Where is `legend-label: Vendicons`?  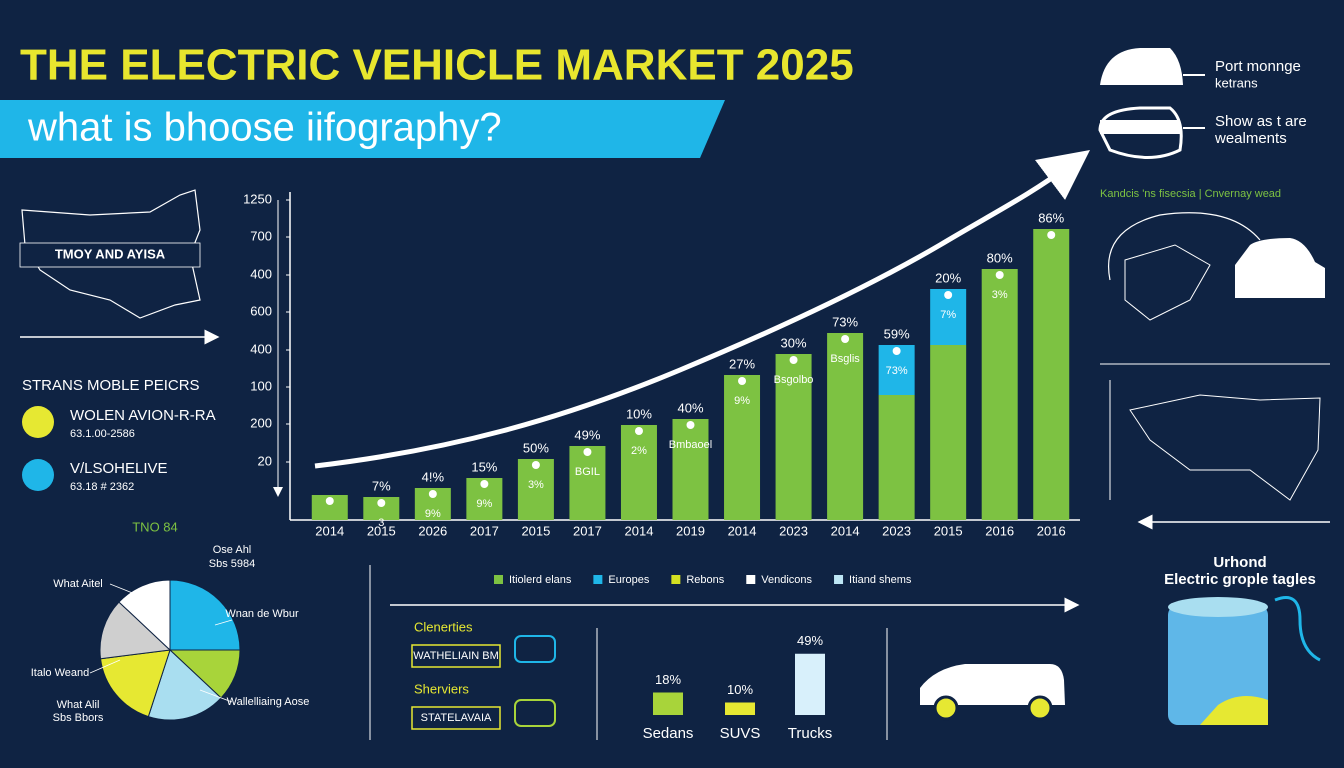
legend-label: Vendicons is located at coordinates (786, 580).